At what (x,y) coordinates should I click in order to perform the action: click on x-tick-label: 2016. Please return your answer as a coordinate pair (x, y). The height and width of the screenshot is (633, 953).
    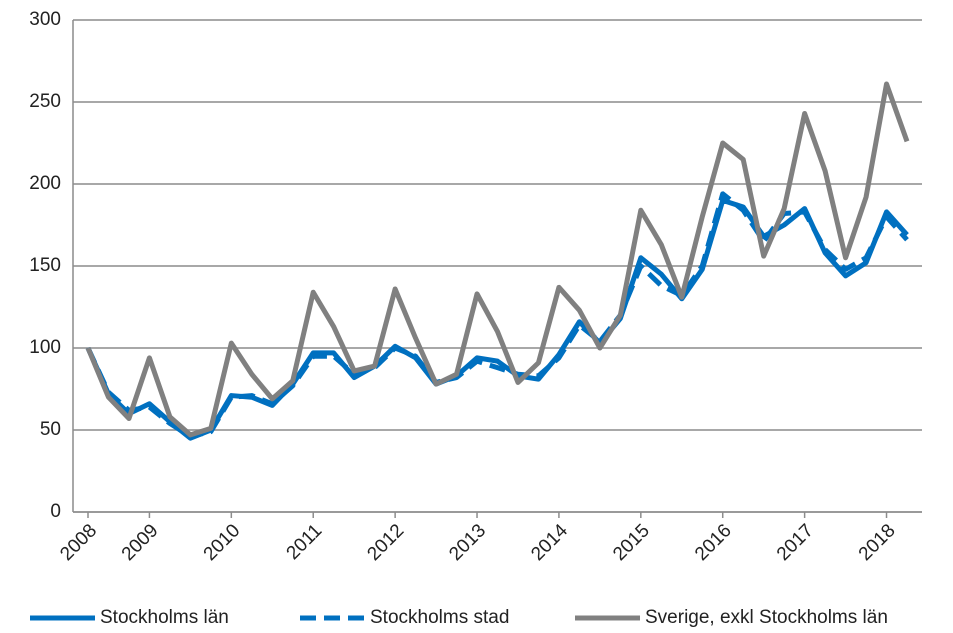
    Looking at the image, I should click on (713, 542).